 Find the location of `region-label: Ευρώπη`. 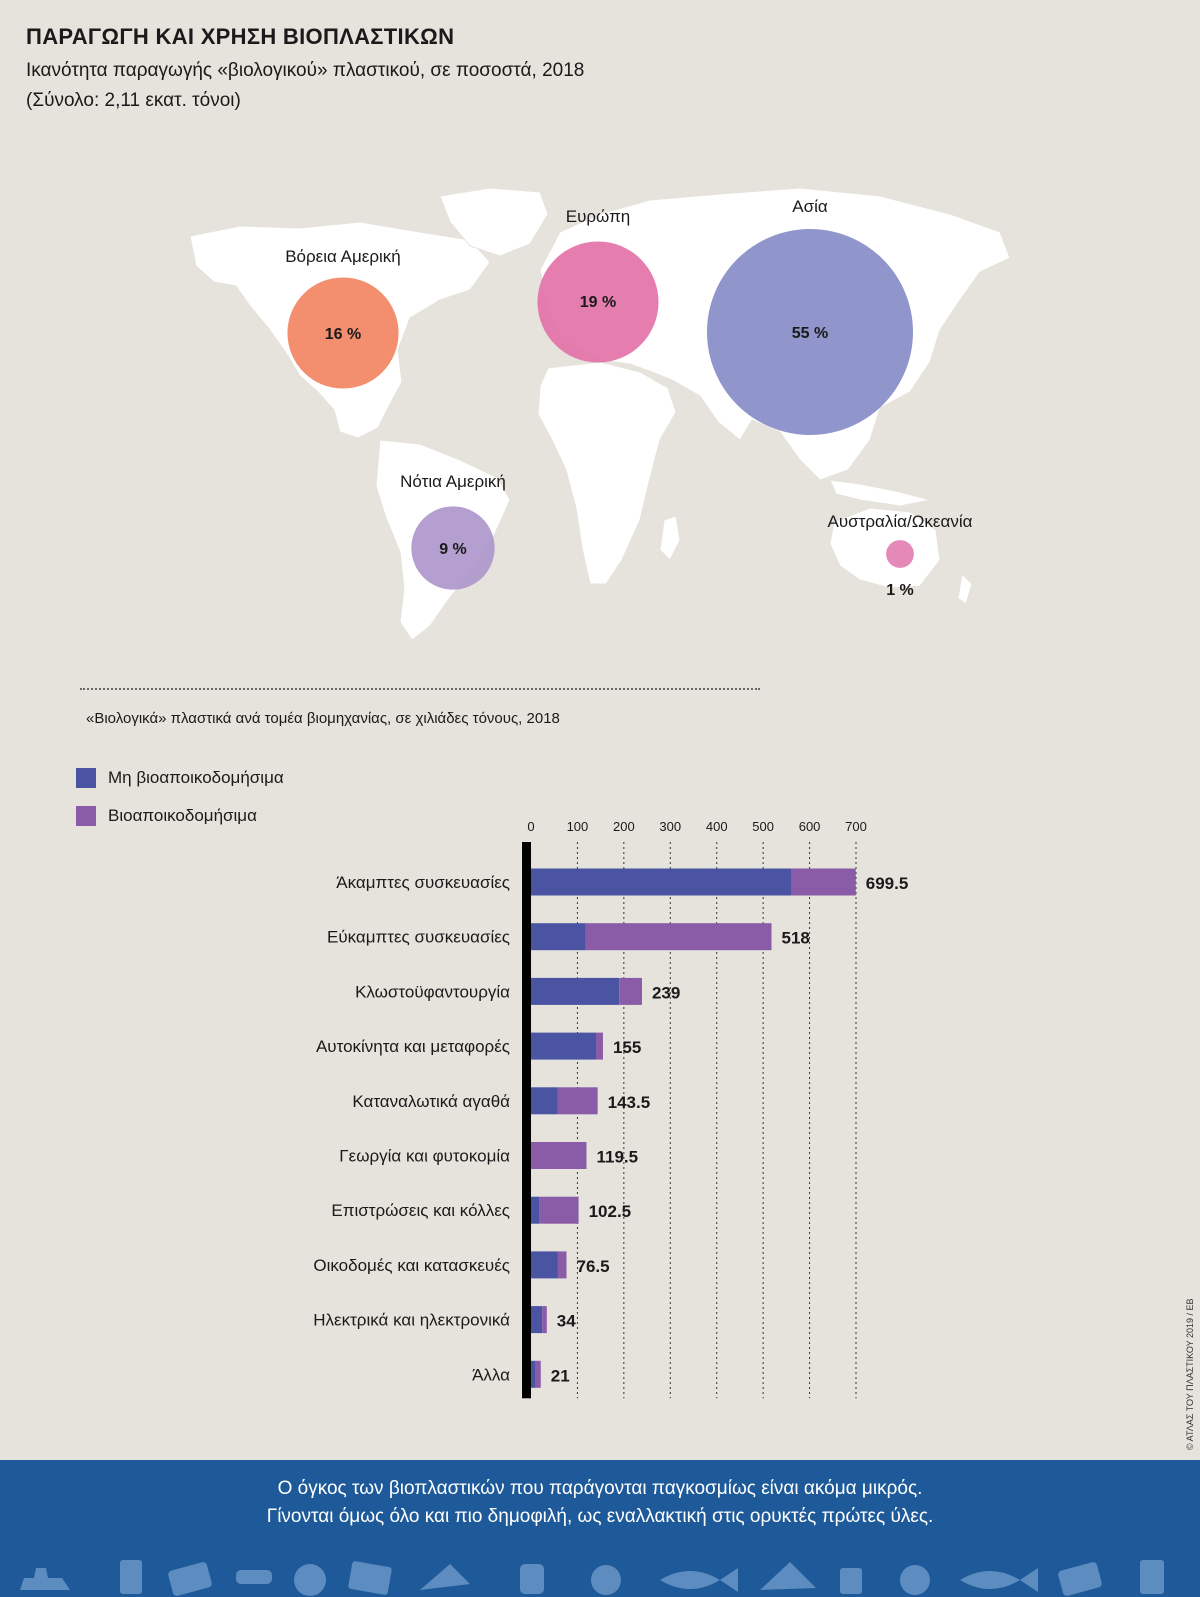

region-label: Ευρώπη is located at coordinates (598, 216).